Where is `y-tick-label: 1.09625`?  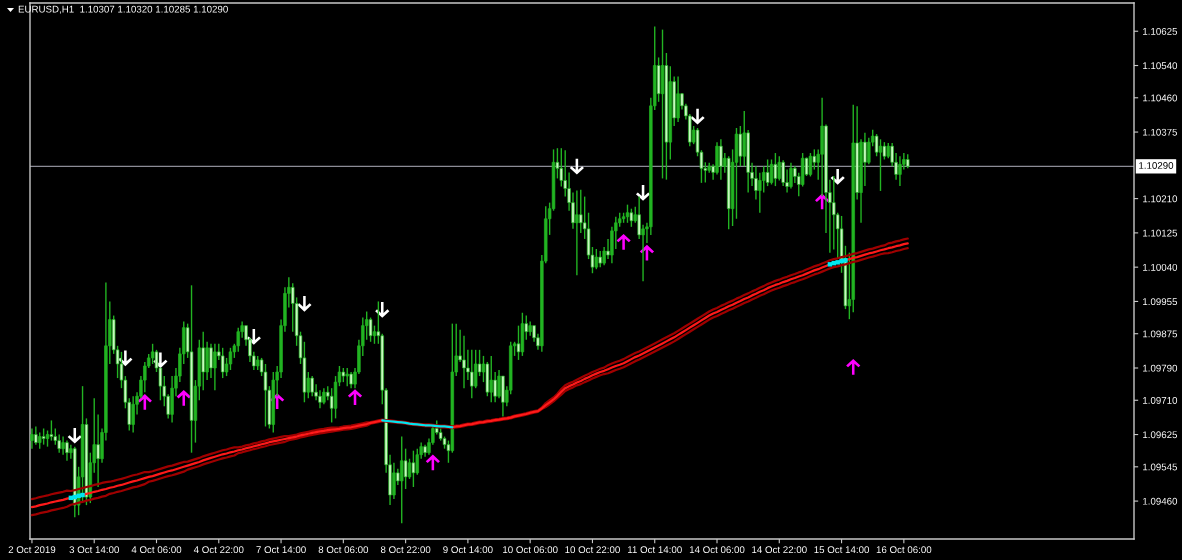
y-tick-label: 1.09625 is located at coordinates (1160, 435).